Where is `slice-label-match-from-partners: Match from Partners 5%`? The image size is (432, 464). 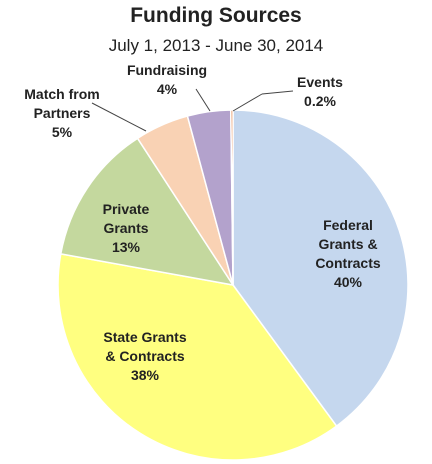
slice-label-match-from-partners: Match from Partners 5% is located at coordinates (61, 113).